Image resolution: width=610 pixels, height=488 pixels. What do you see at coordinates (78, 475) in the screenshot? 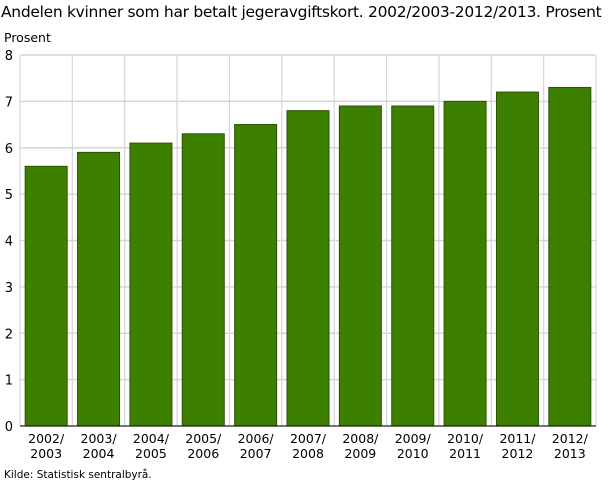
I see `source-note: Kilde: Statistisk sentralbyrå.` at bounding box center [78, 475].